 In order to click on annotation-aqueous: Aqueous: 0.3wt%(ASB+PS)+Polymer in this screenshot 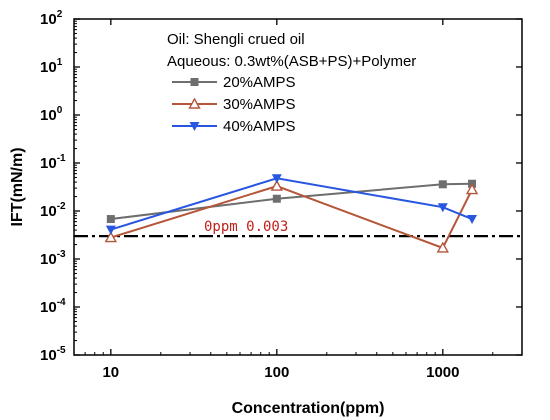, I will do `click(291, 61)`.